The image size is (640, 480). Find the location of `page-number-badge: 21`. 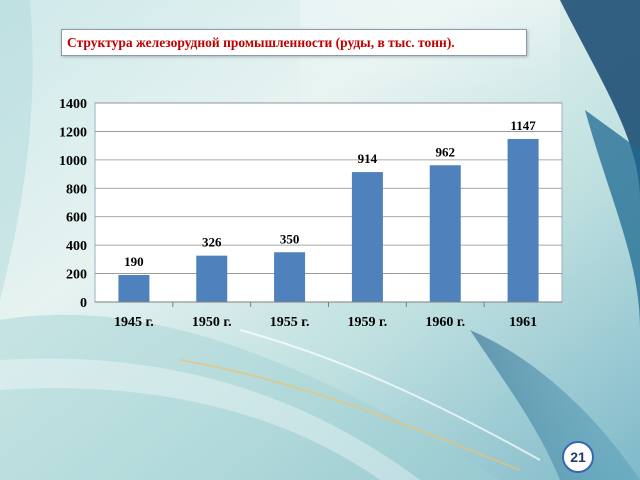

page-number-badge: 21 is located at coordinates (578, 457).